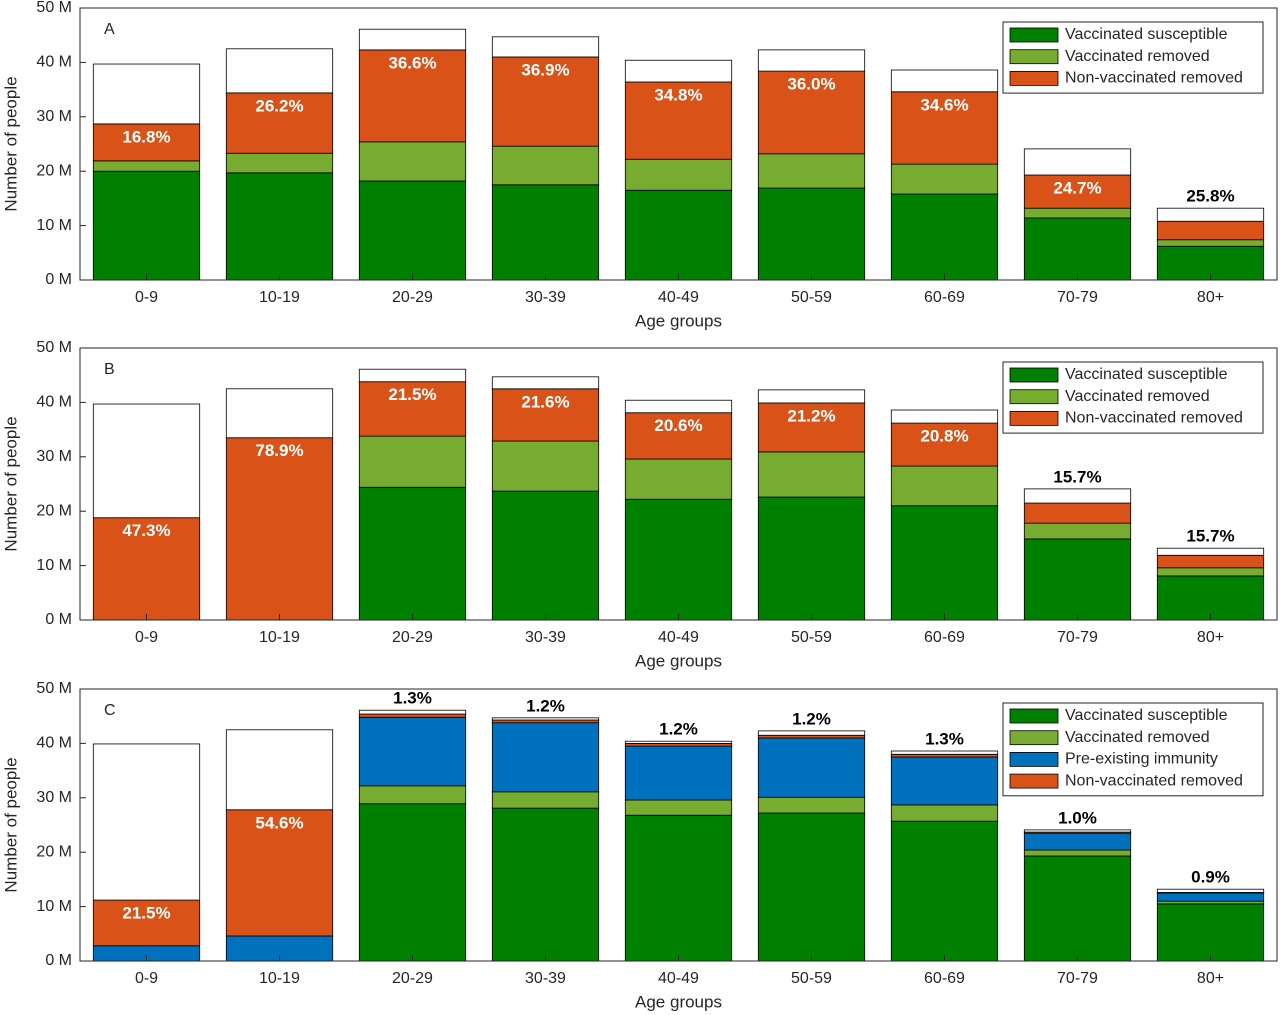 Image resolution: width=1280 pixels, height=1015 pixels. What do you see at coordinates (279, 450) in the screenshot?
I see `bar-label: 78.9%` at bounding box center [279, 450].